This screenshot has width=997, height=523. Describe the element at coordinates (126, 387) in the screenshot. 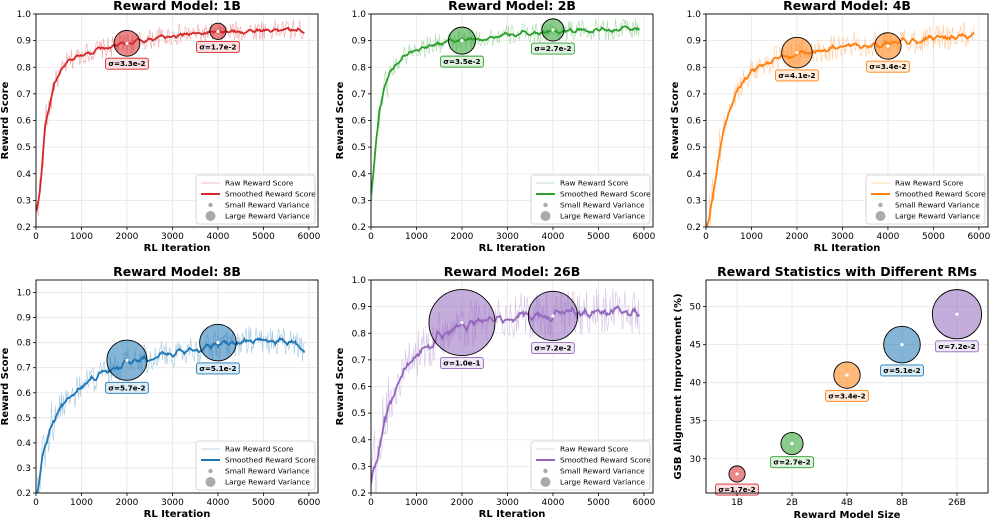

I see `sigma-label: σ=5.7e-2` at that location.